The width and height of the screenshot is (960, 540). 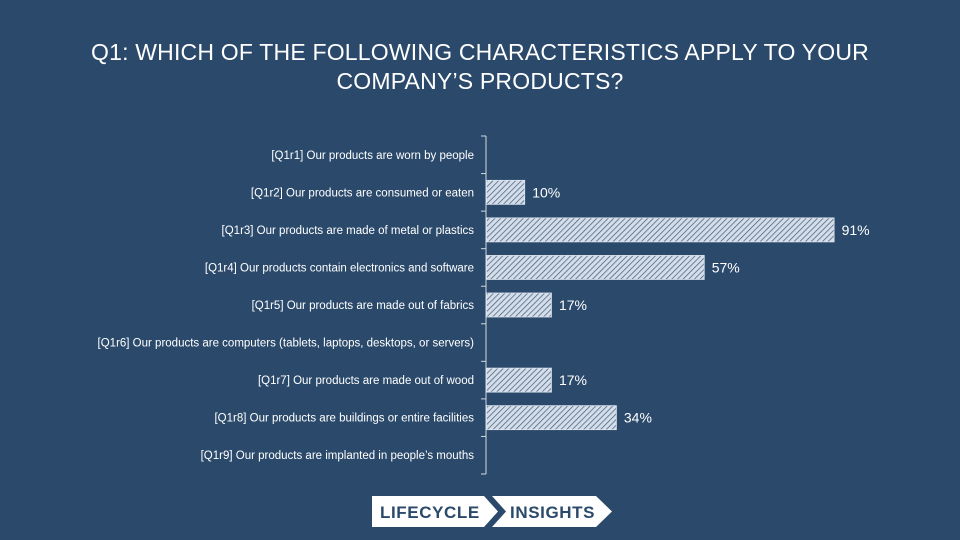 What do you see at coordinates (726, 267) in the screenshot?
I see `data-label: 57%` at bounding box center [726, 267].